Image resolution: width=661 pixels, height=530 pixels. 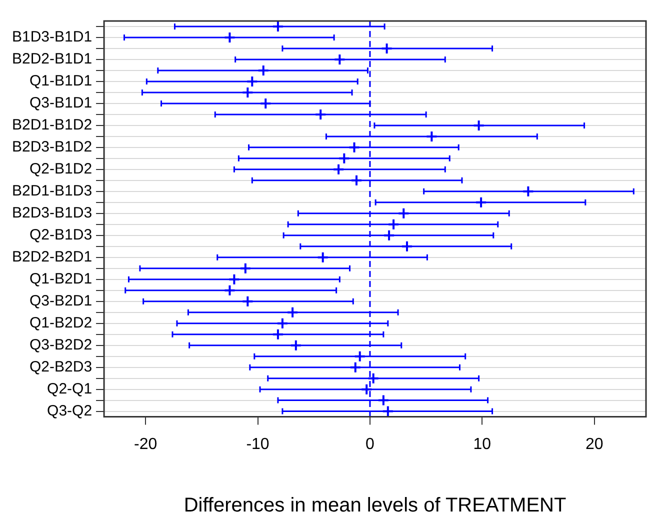 What do you see at coordinates (146, 444) in the screenshot?
I see `x-tick-label: -20` at bounding box center [146, 444].